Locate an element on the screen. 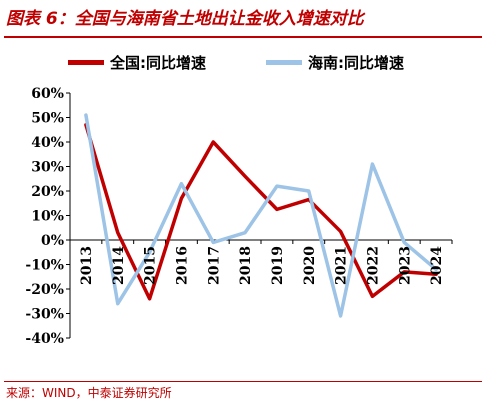 The width and height of the screenshot is (488, 405). legend: 全国:同比增速 海南:同比增速 is located at coordinates (244, 66).